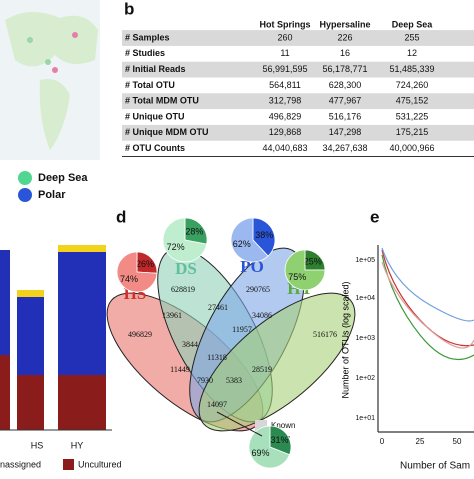 The height and width of the screenshot is (479, 474). I want to click on pie-label: 25%, so click(313, 262).